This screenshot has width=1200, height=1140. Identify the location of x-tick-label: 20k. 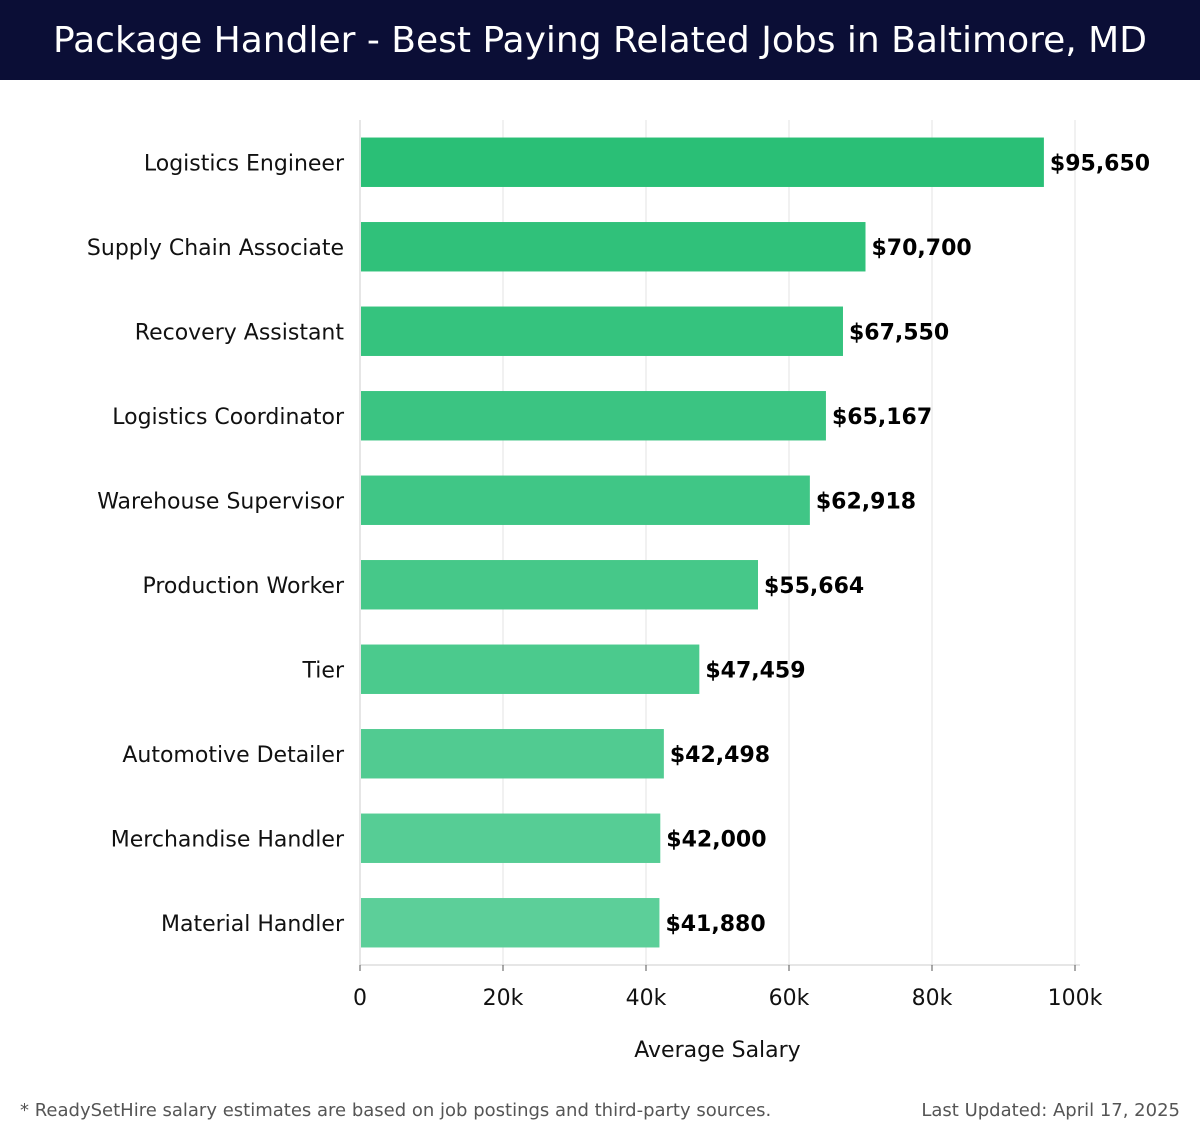
(503, 998).